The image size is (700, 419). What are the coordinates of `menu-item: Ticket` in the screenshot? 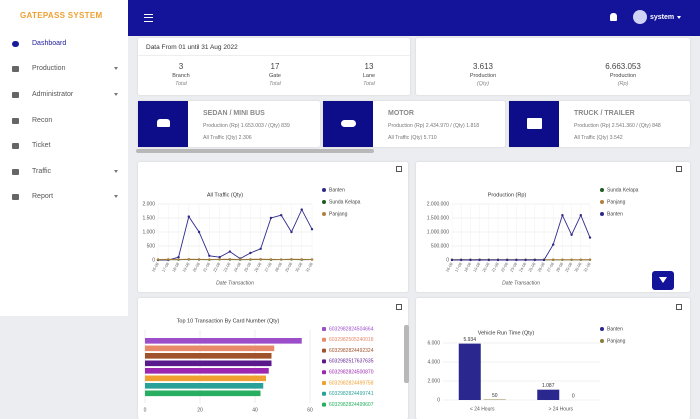 It's located at (31, 145).